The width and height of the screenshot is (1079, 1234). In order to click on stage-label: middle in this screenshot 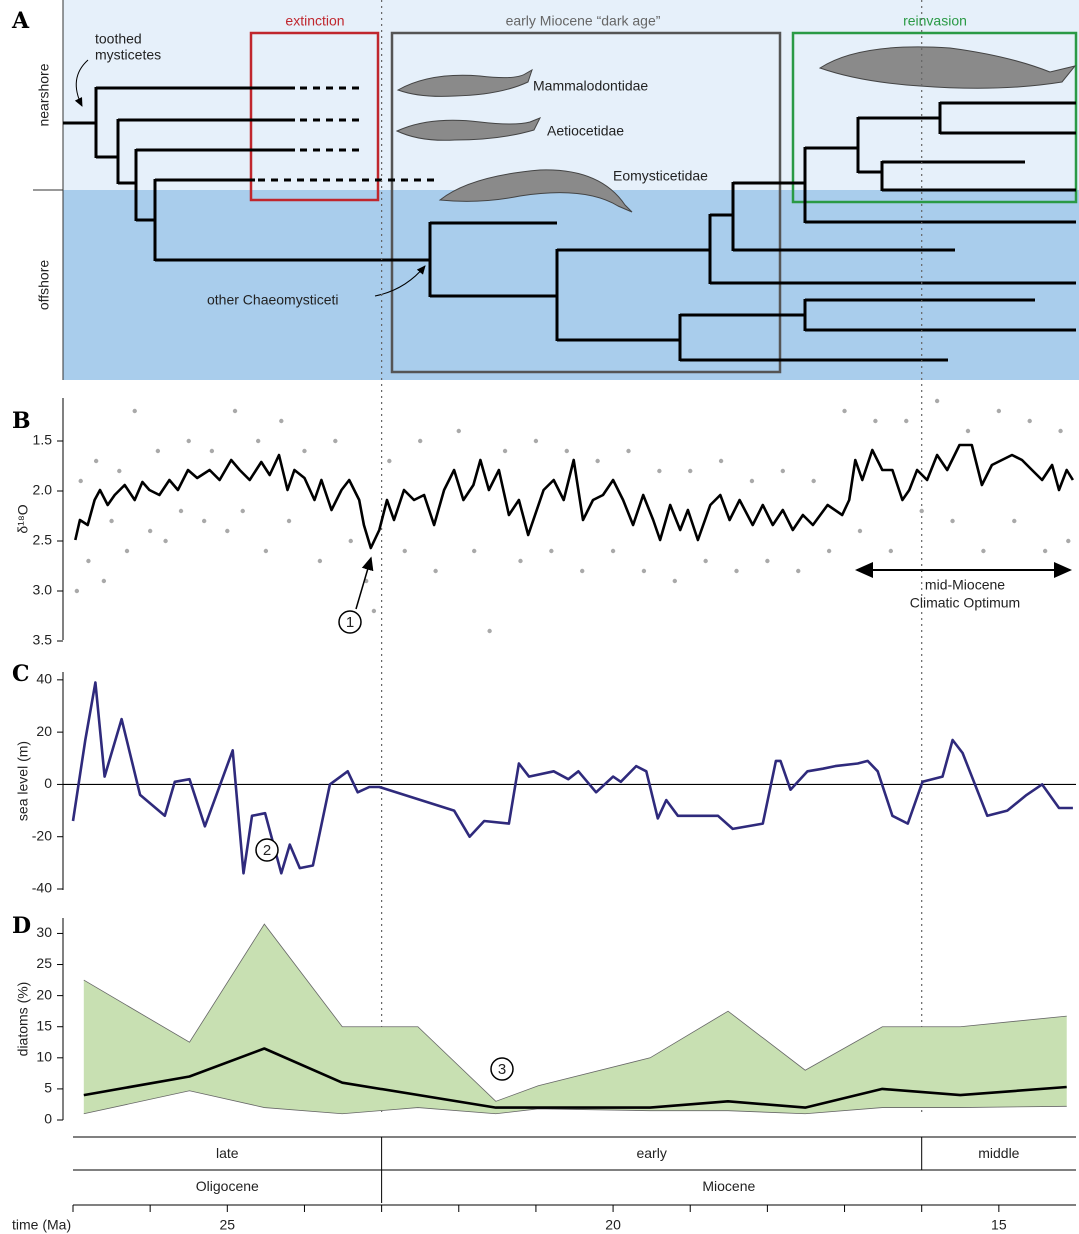, I will do `click(998, 1153)`.